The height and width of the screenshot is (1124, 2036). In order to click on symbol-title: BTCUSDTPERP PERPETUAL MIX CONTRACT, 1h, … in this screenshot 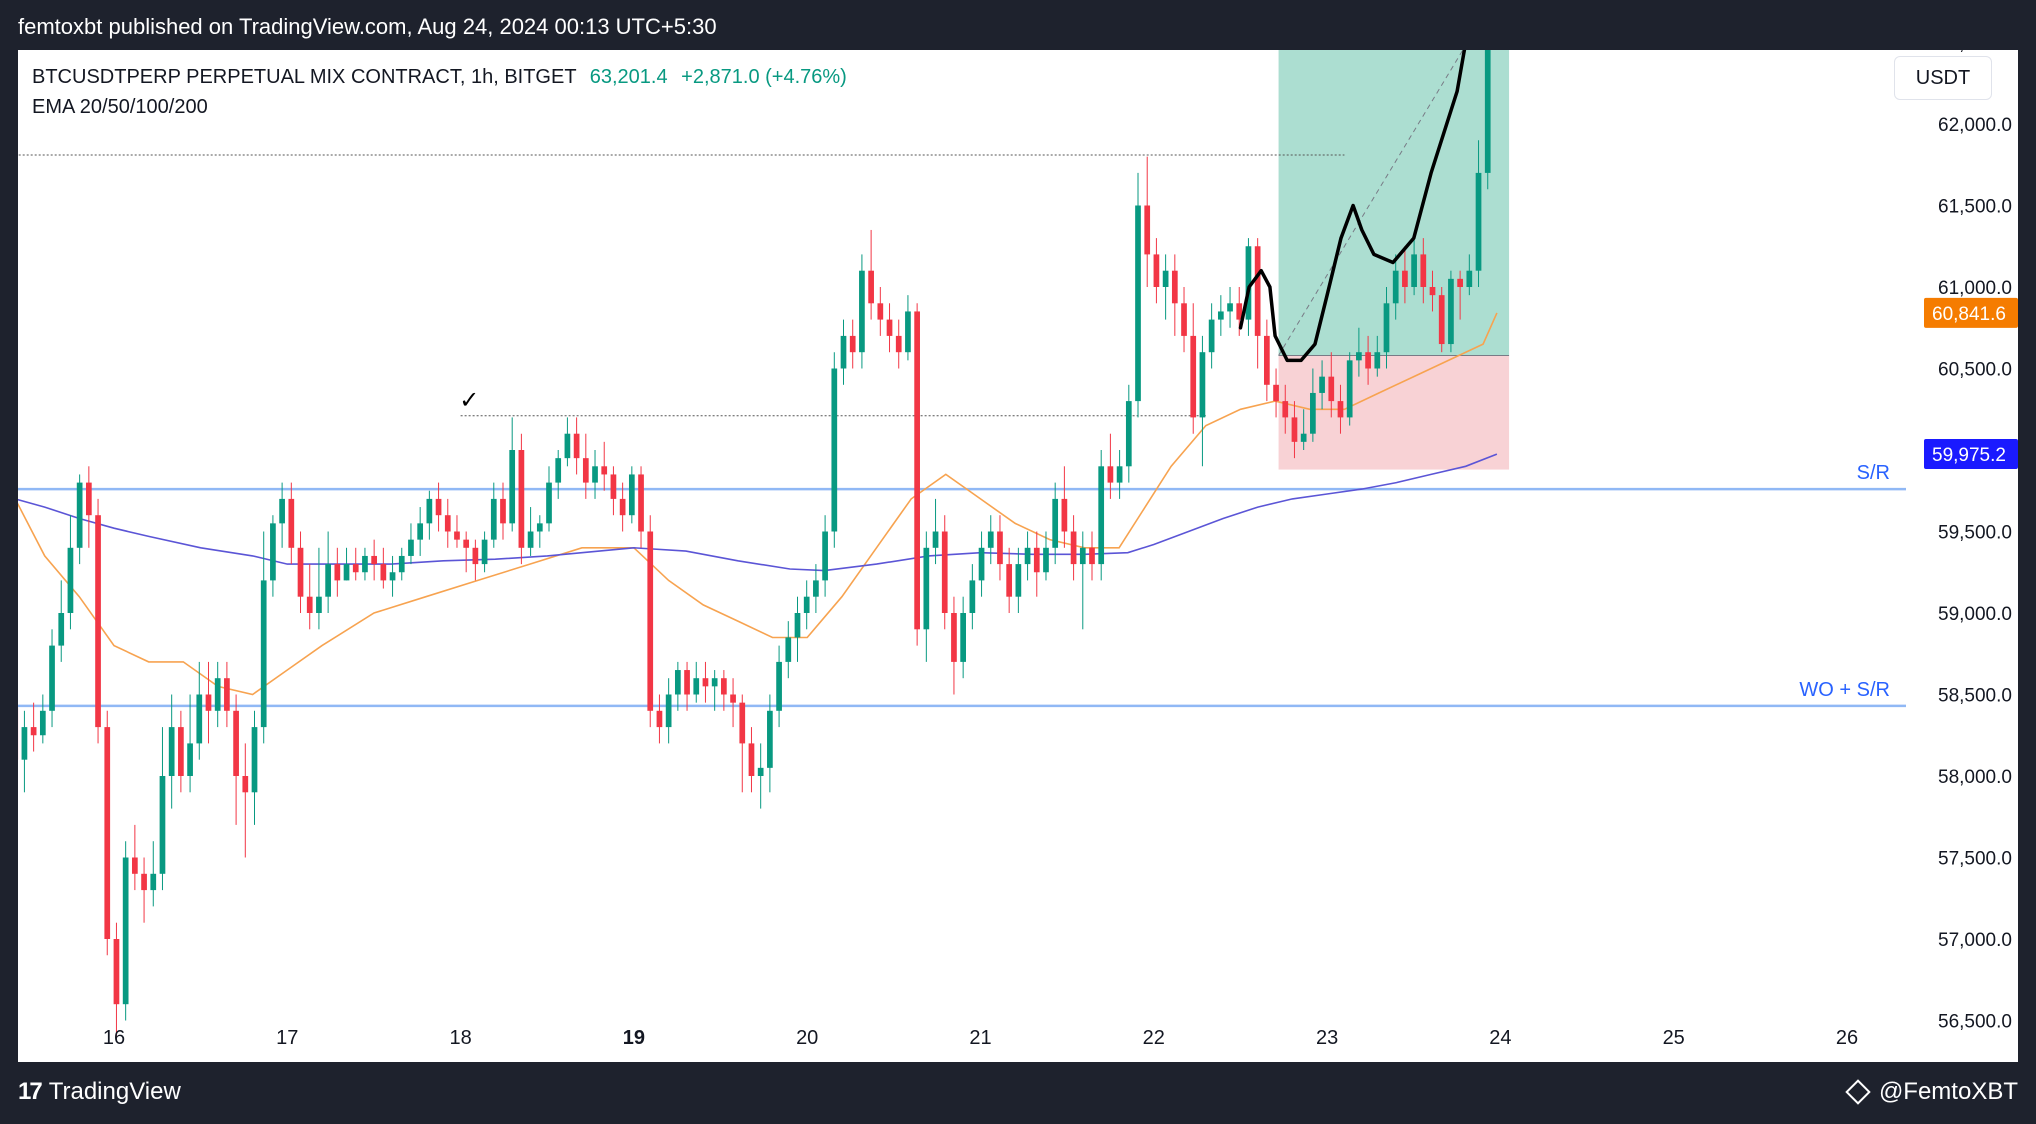, I will do `click(304, 77)`.